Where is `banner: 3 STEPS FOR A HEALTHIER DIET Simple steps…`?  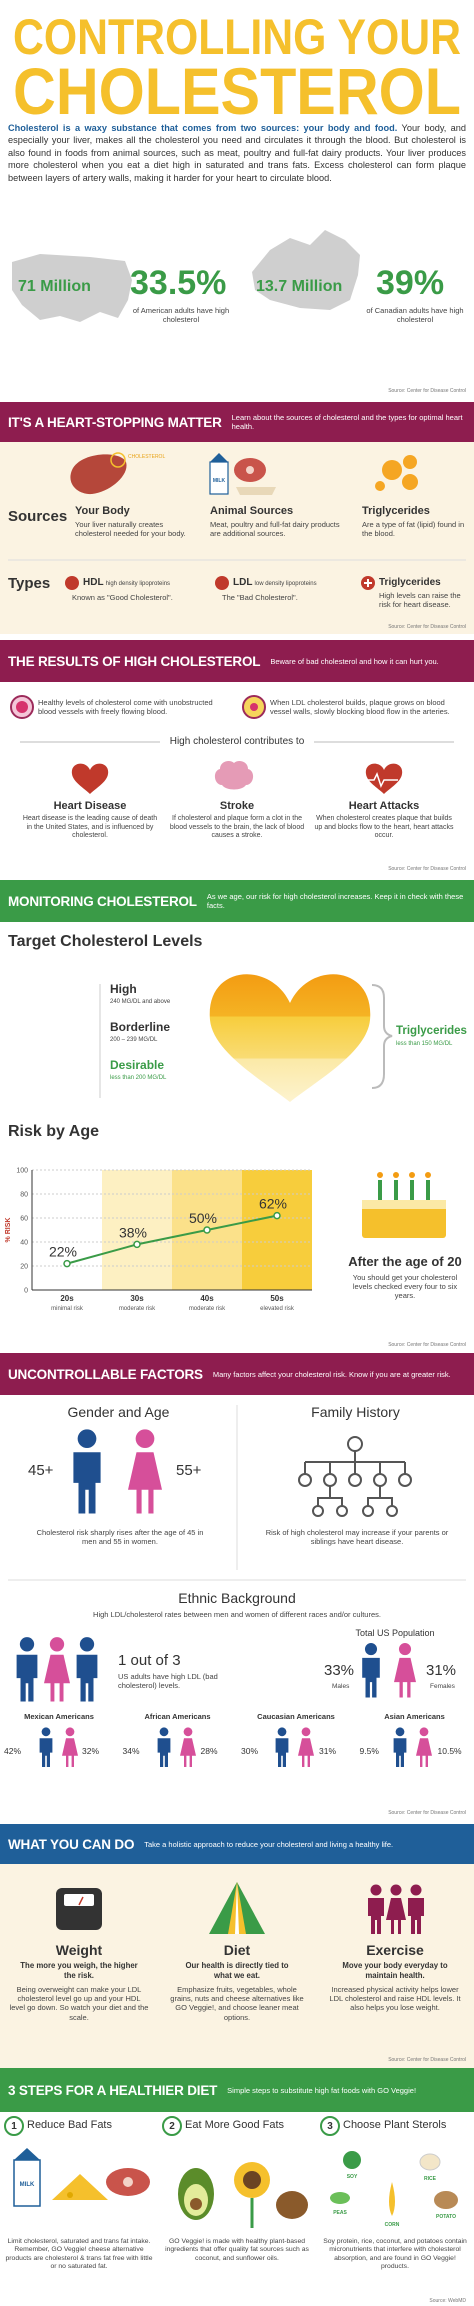
banner: 3 STEPS FOR A HEALTHIER DIET Simple steps… is located at coordinates (237, 2090).